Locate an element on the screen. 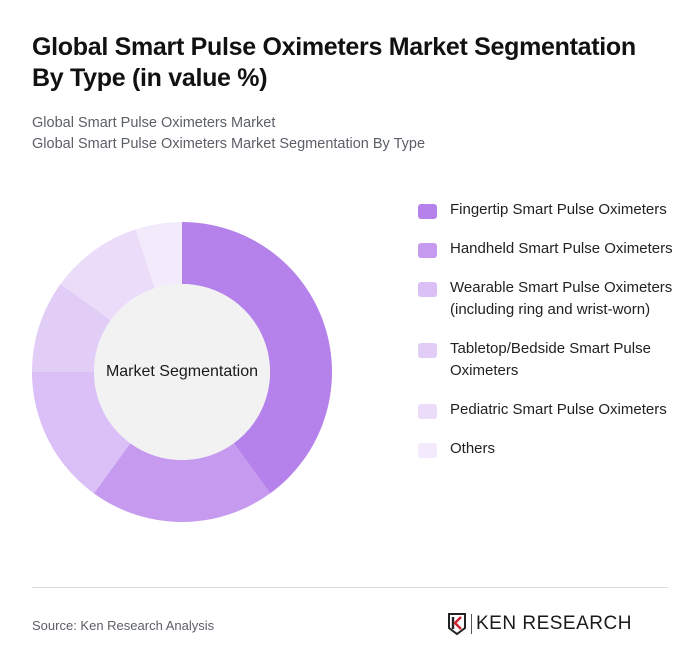  legend-item: Others is located at coordinates (548, 449).